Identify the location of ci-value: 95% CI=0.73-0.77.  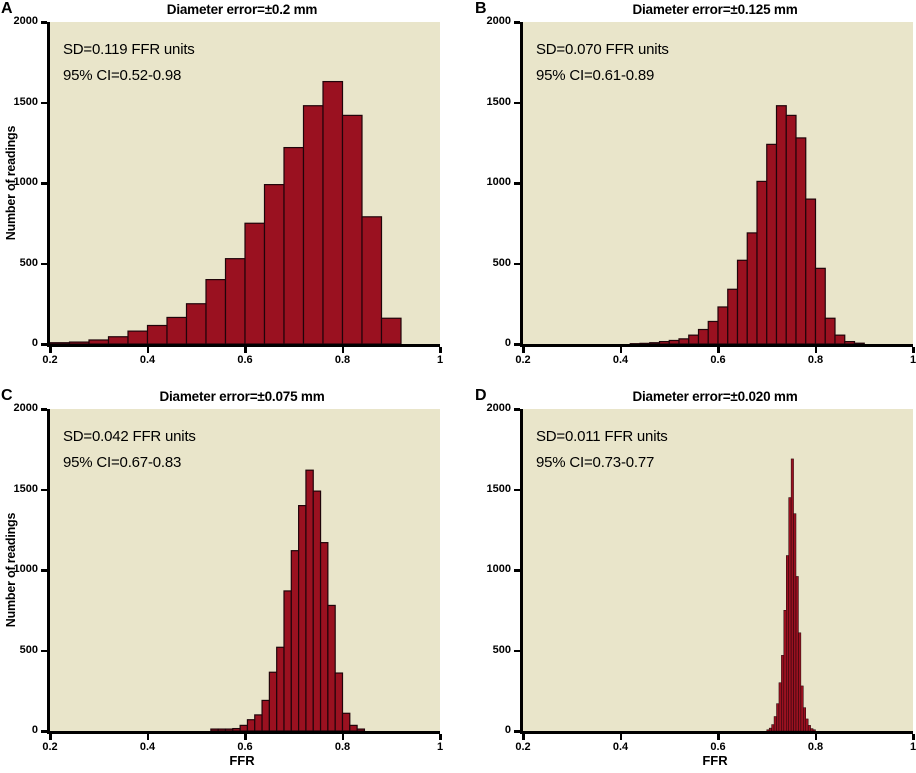
(595, 462).